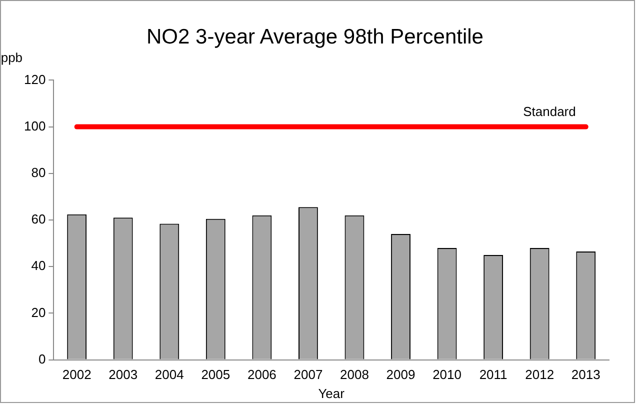  I want to click on x-axis-title: Year, so click(332, 393).